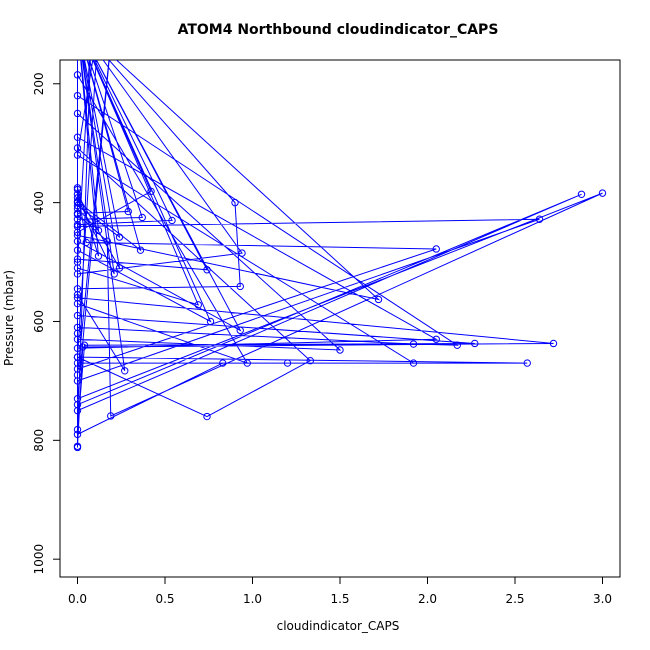  Describe the element at coordinates (338, 30) in the screenshot. I see `chart-title: ATOM4 Northbound cloudindicator_CAPS` at that location.